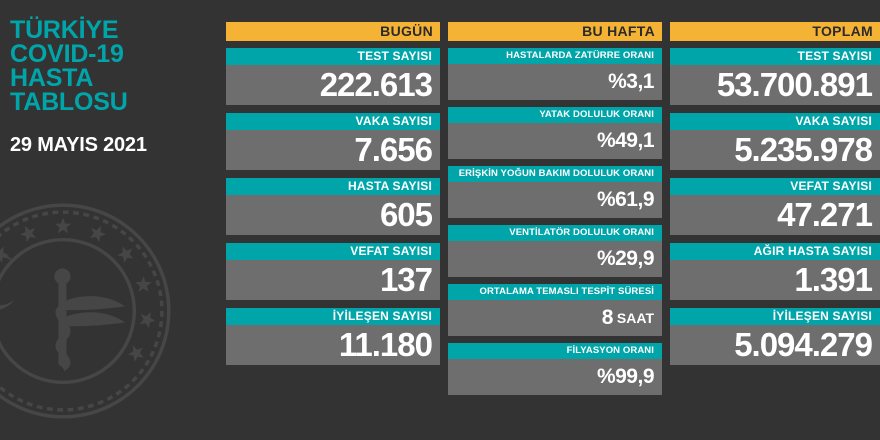 The image size is (880, 440). Describe the element at coordinates (555, 200) in the screenshot. I see `stat-value: %61,9` at that location.